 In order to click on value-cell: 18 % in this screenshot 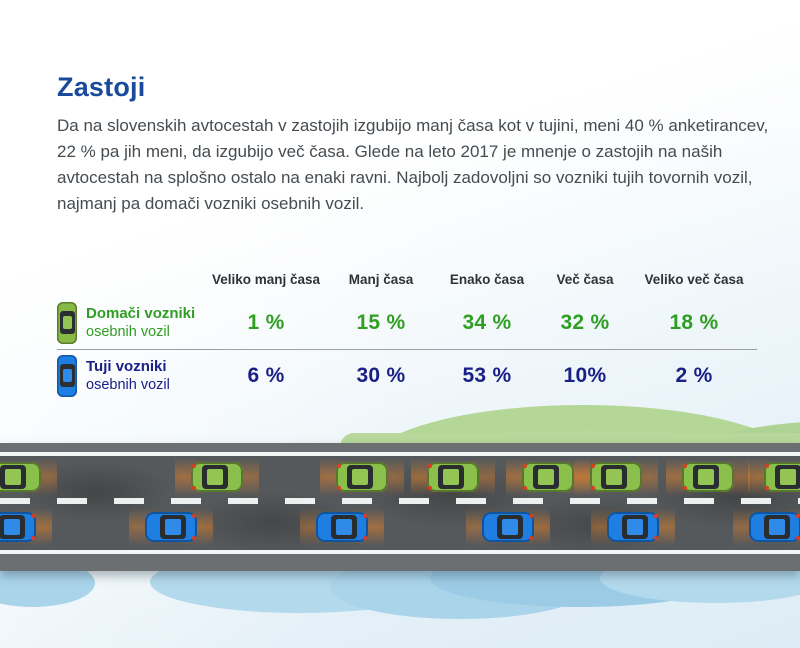, I will do `click(694, 322)`.